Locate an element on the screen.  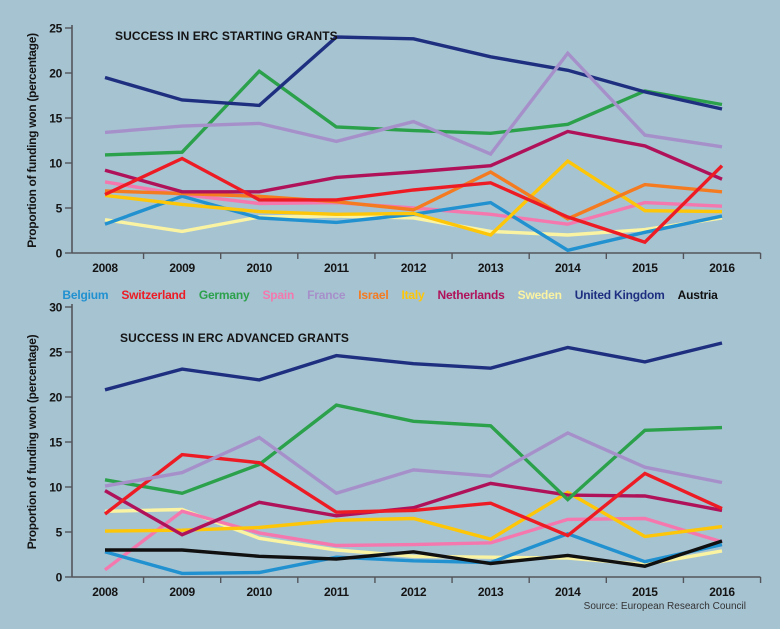
legend-item-germany: Germany is located at coordinates (224, 295).